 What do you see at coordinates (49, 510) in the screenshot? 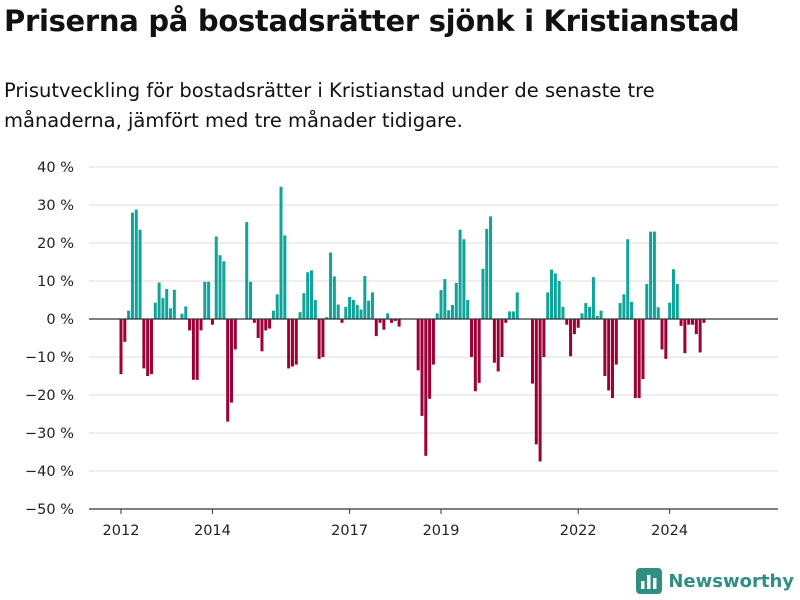
I see `y-tick-label: −50 %` at bounding box center [49, 510].